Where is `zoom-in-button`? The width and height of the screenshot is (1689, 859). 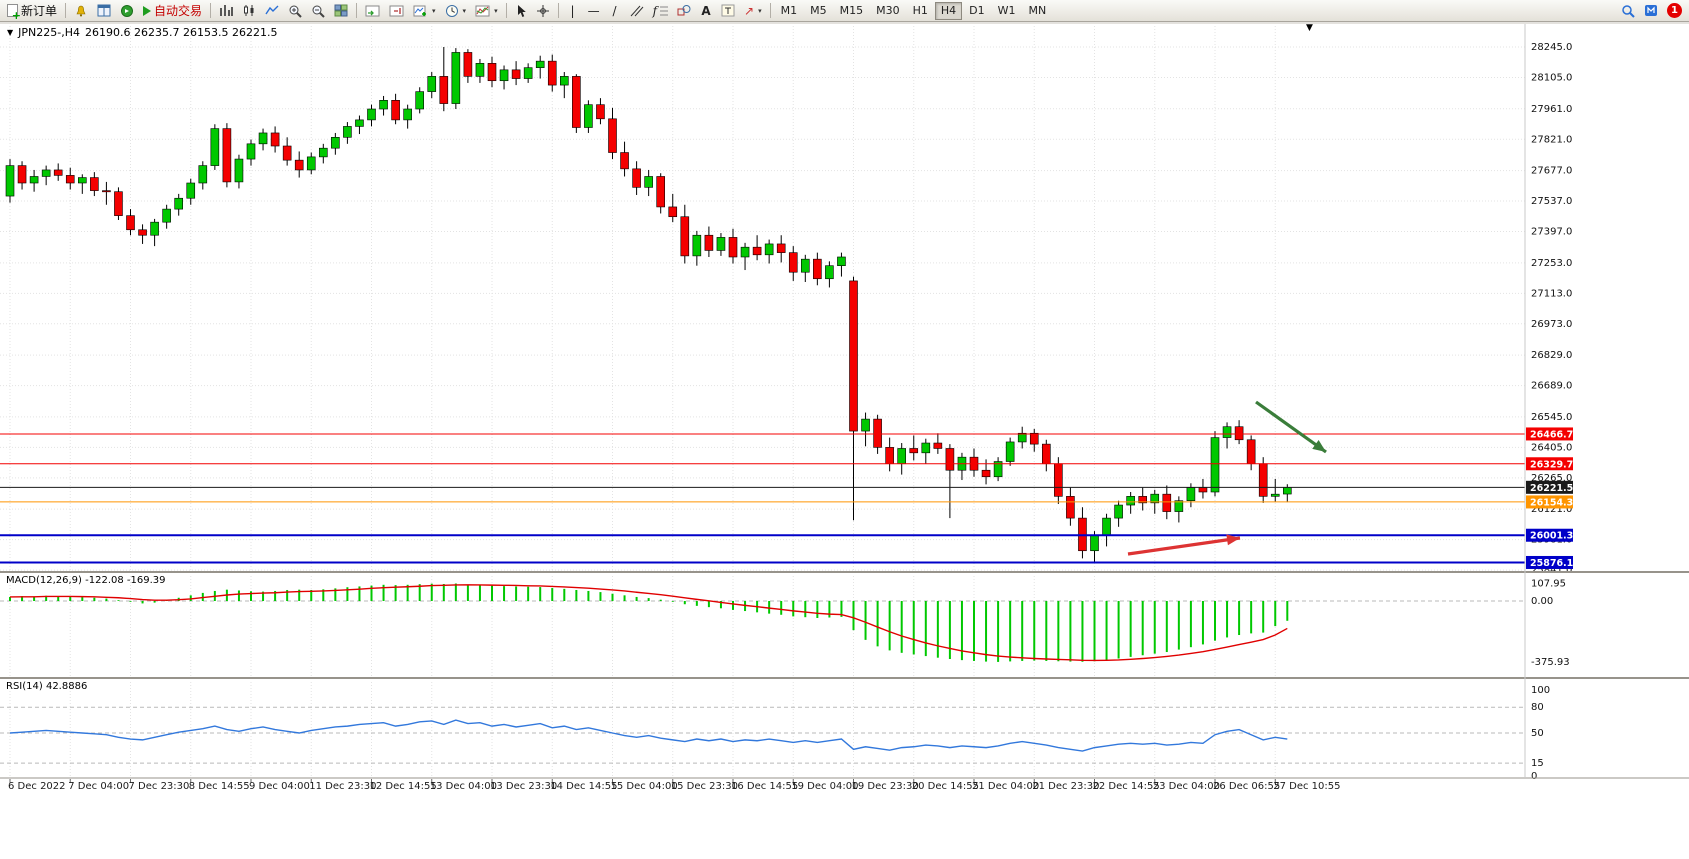 zoom-in-button is located at coordinates (295, 11).